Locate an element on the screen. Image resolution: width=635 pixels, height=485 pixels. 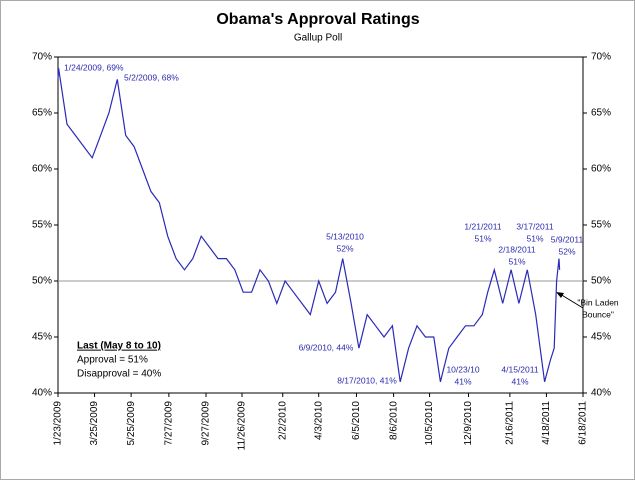
y-tick-label: 45% is located at coordinates (42, 337).